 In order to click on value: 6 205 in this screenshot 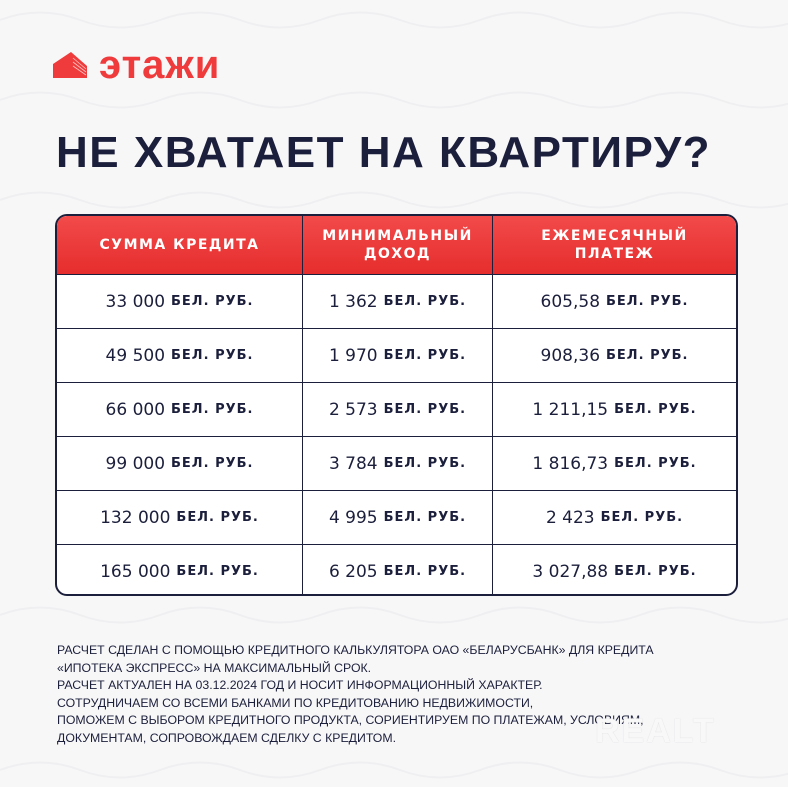, I will do `click(353, 571)`.